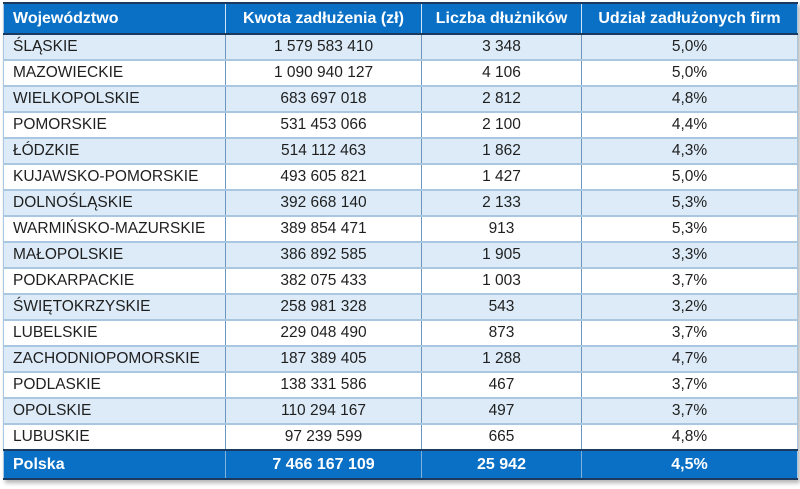 The height and width of the screenshot is (489, 800). What do you see at coordinates (501, 437) in the screenshot?
I see `debtors-count-cell: 665` at bounding box center [501, 437].